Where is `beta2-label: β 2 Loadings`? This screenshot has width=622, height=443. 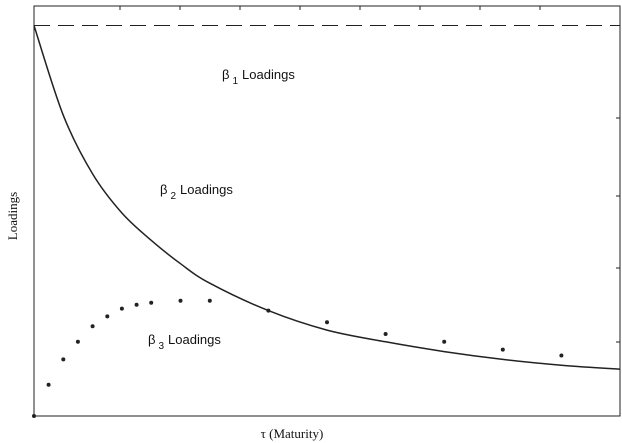
beta2-label: β 2 Loadings is located at coordinates (196, 192).